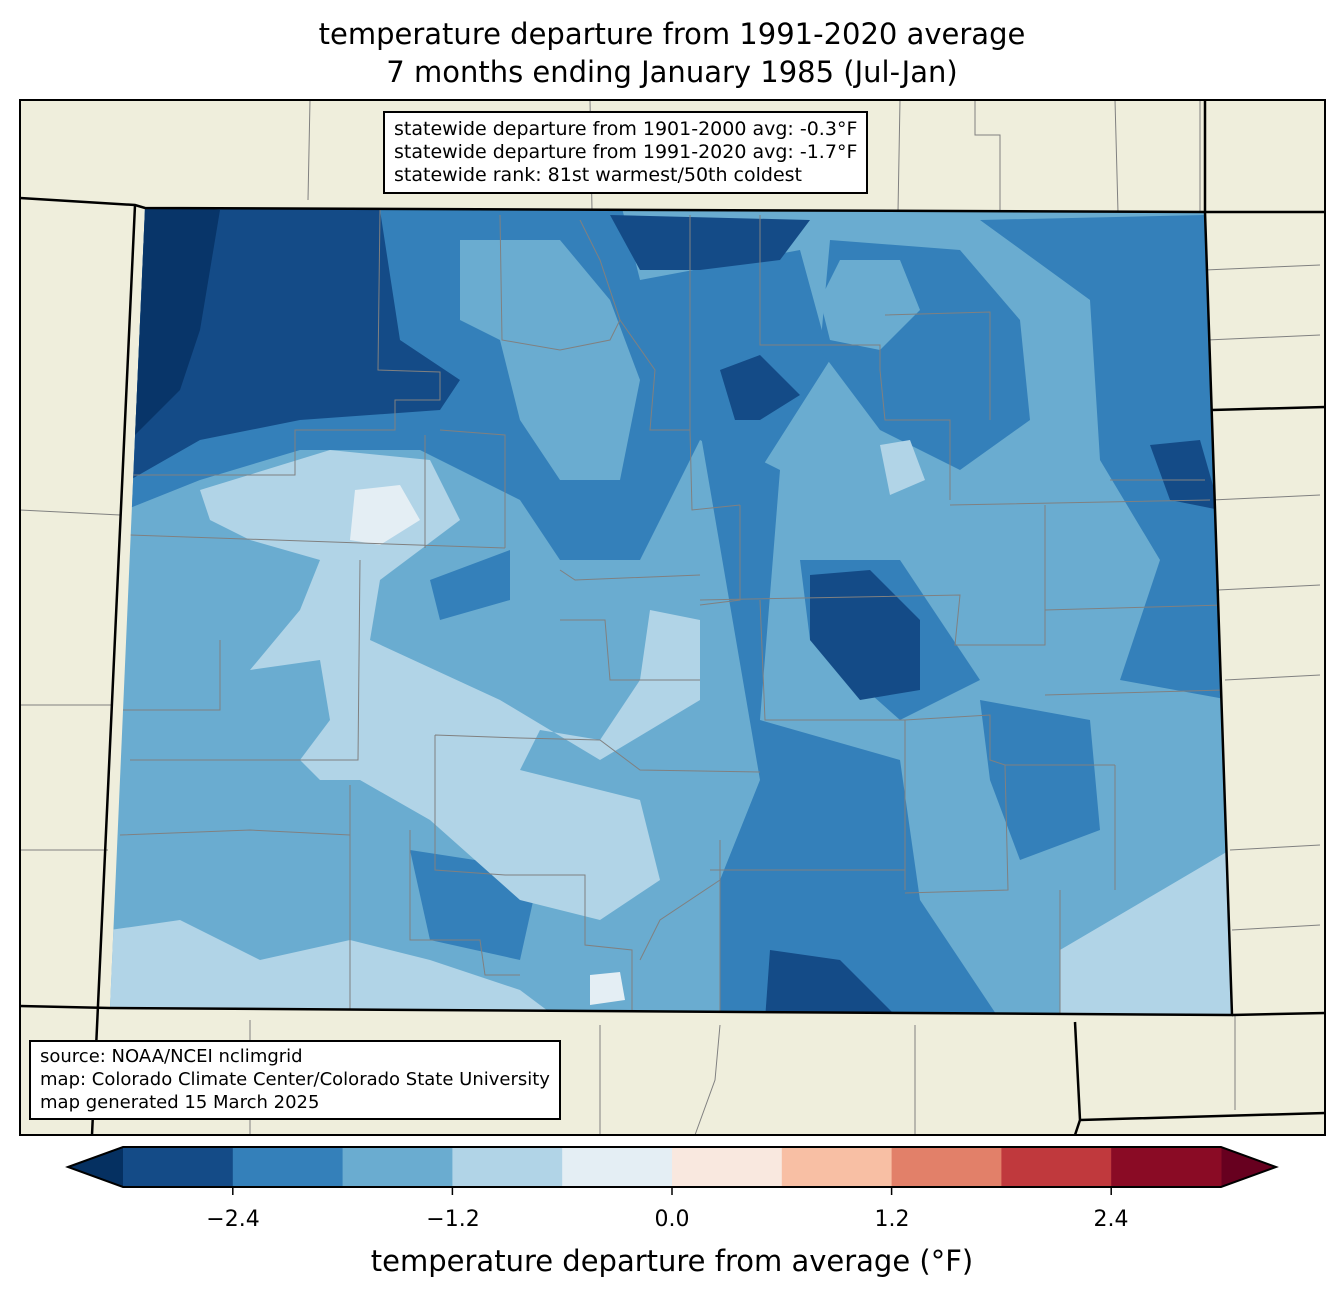  I want to click on colorbar-tick-label: −1.2, so click(453, 1219).